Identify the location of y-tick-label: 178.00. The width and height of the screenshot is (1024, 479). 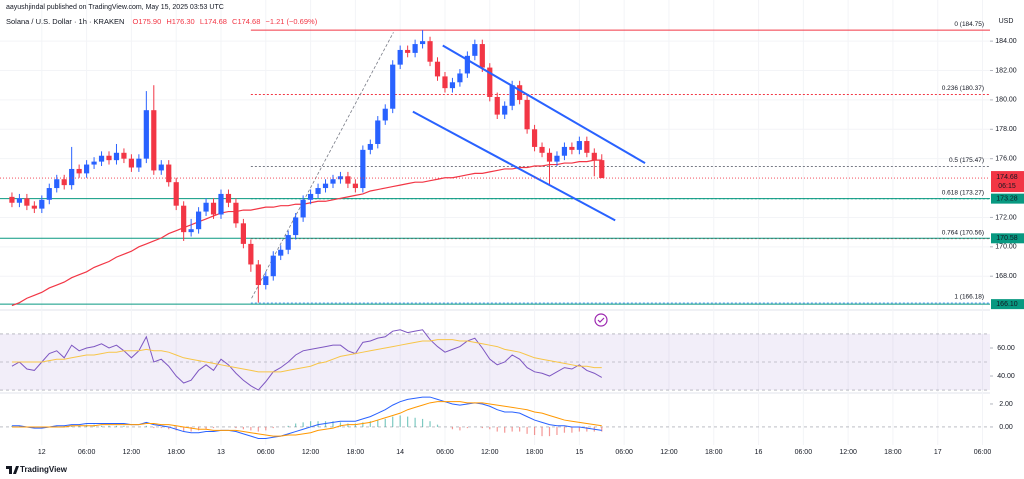
(1006, 129).